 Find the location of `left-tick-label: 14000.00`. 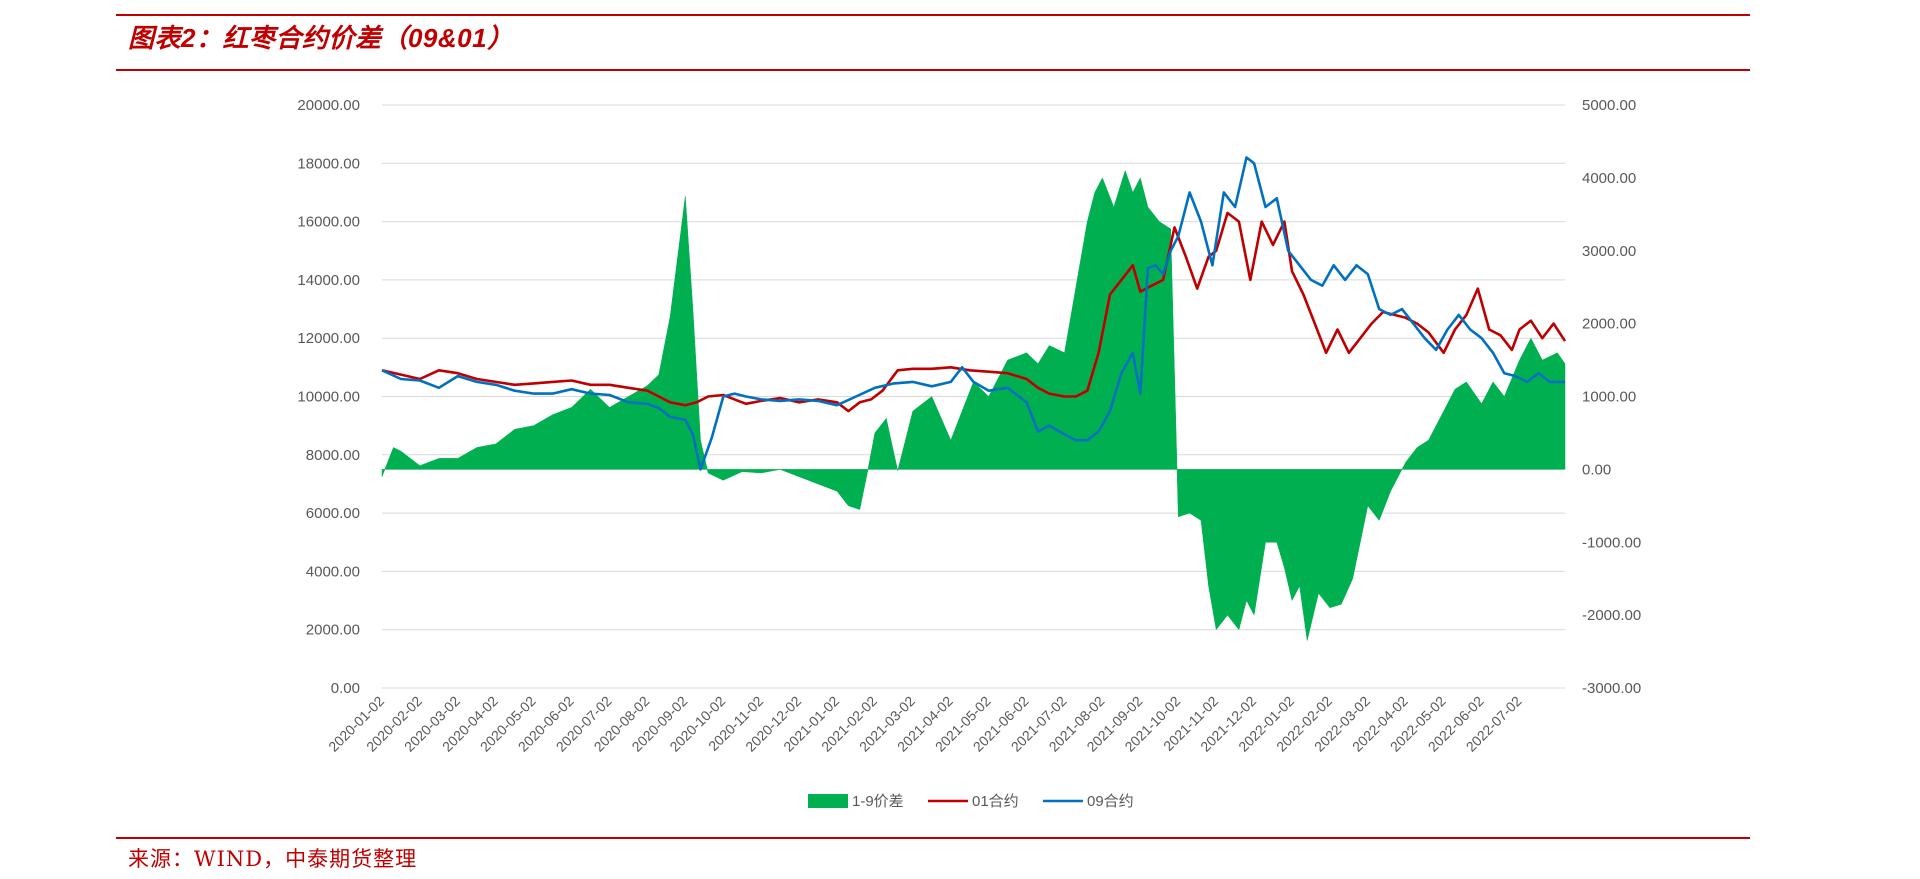

left-tick-label: 14000.00 is located at coordinates (328, 280).